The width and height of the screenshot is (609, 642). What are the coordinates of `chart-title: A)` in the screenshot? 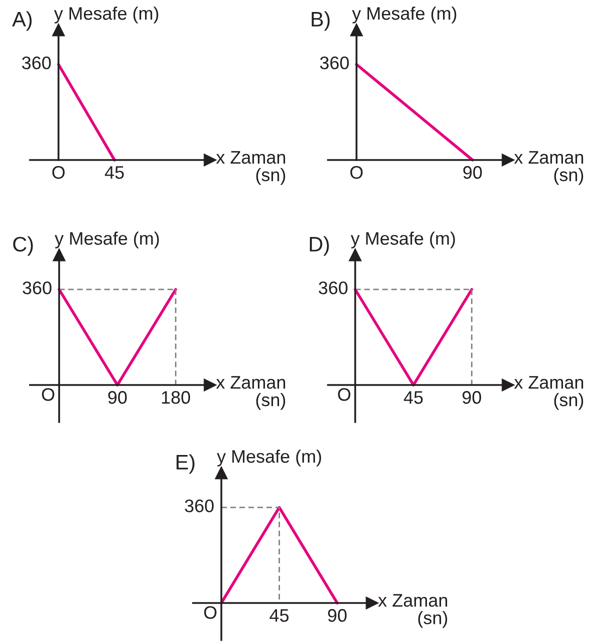 It's located at (22, 21).